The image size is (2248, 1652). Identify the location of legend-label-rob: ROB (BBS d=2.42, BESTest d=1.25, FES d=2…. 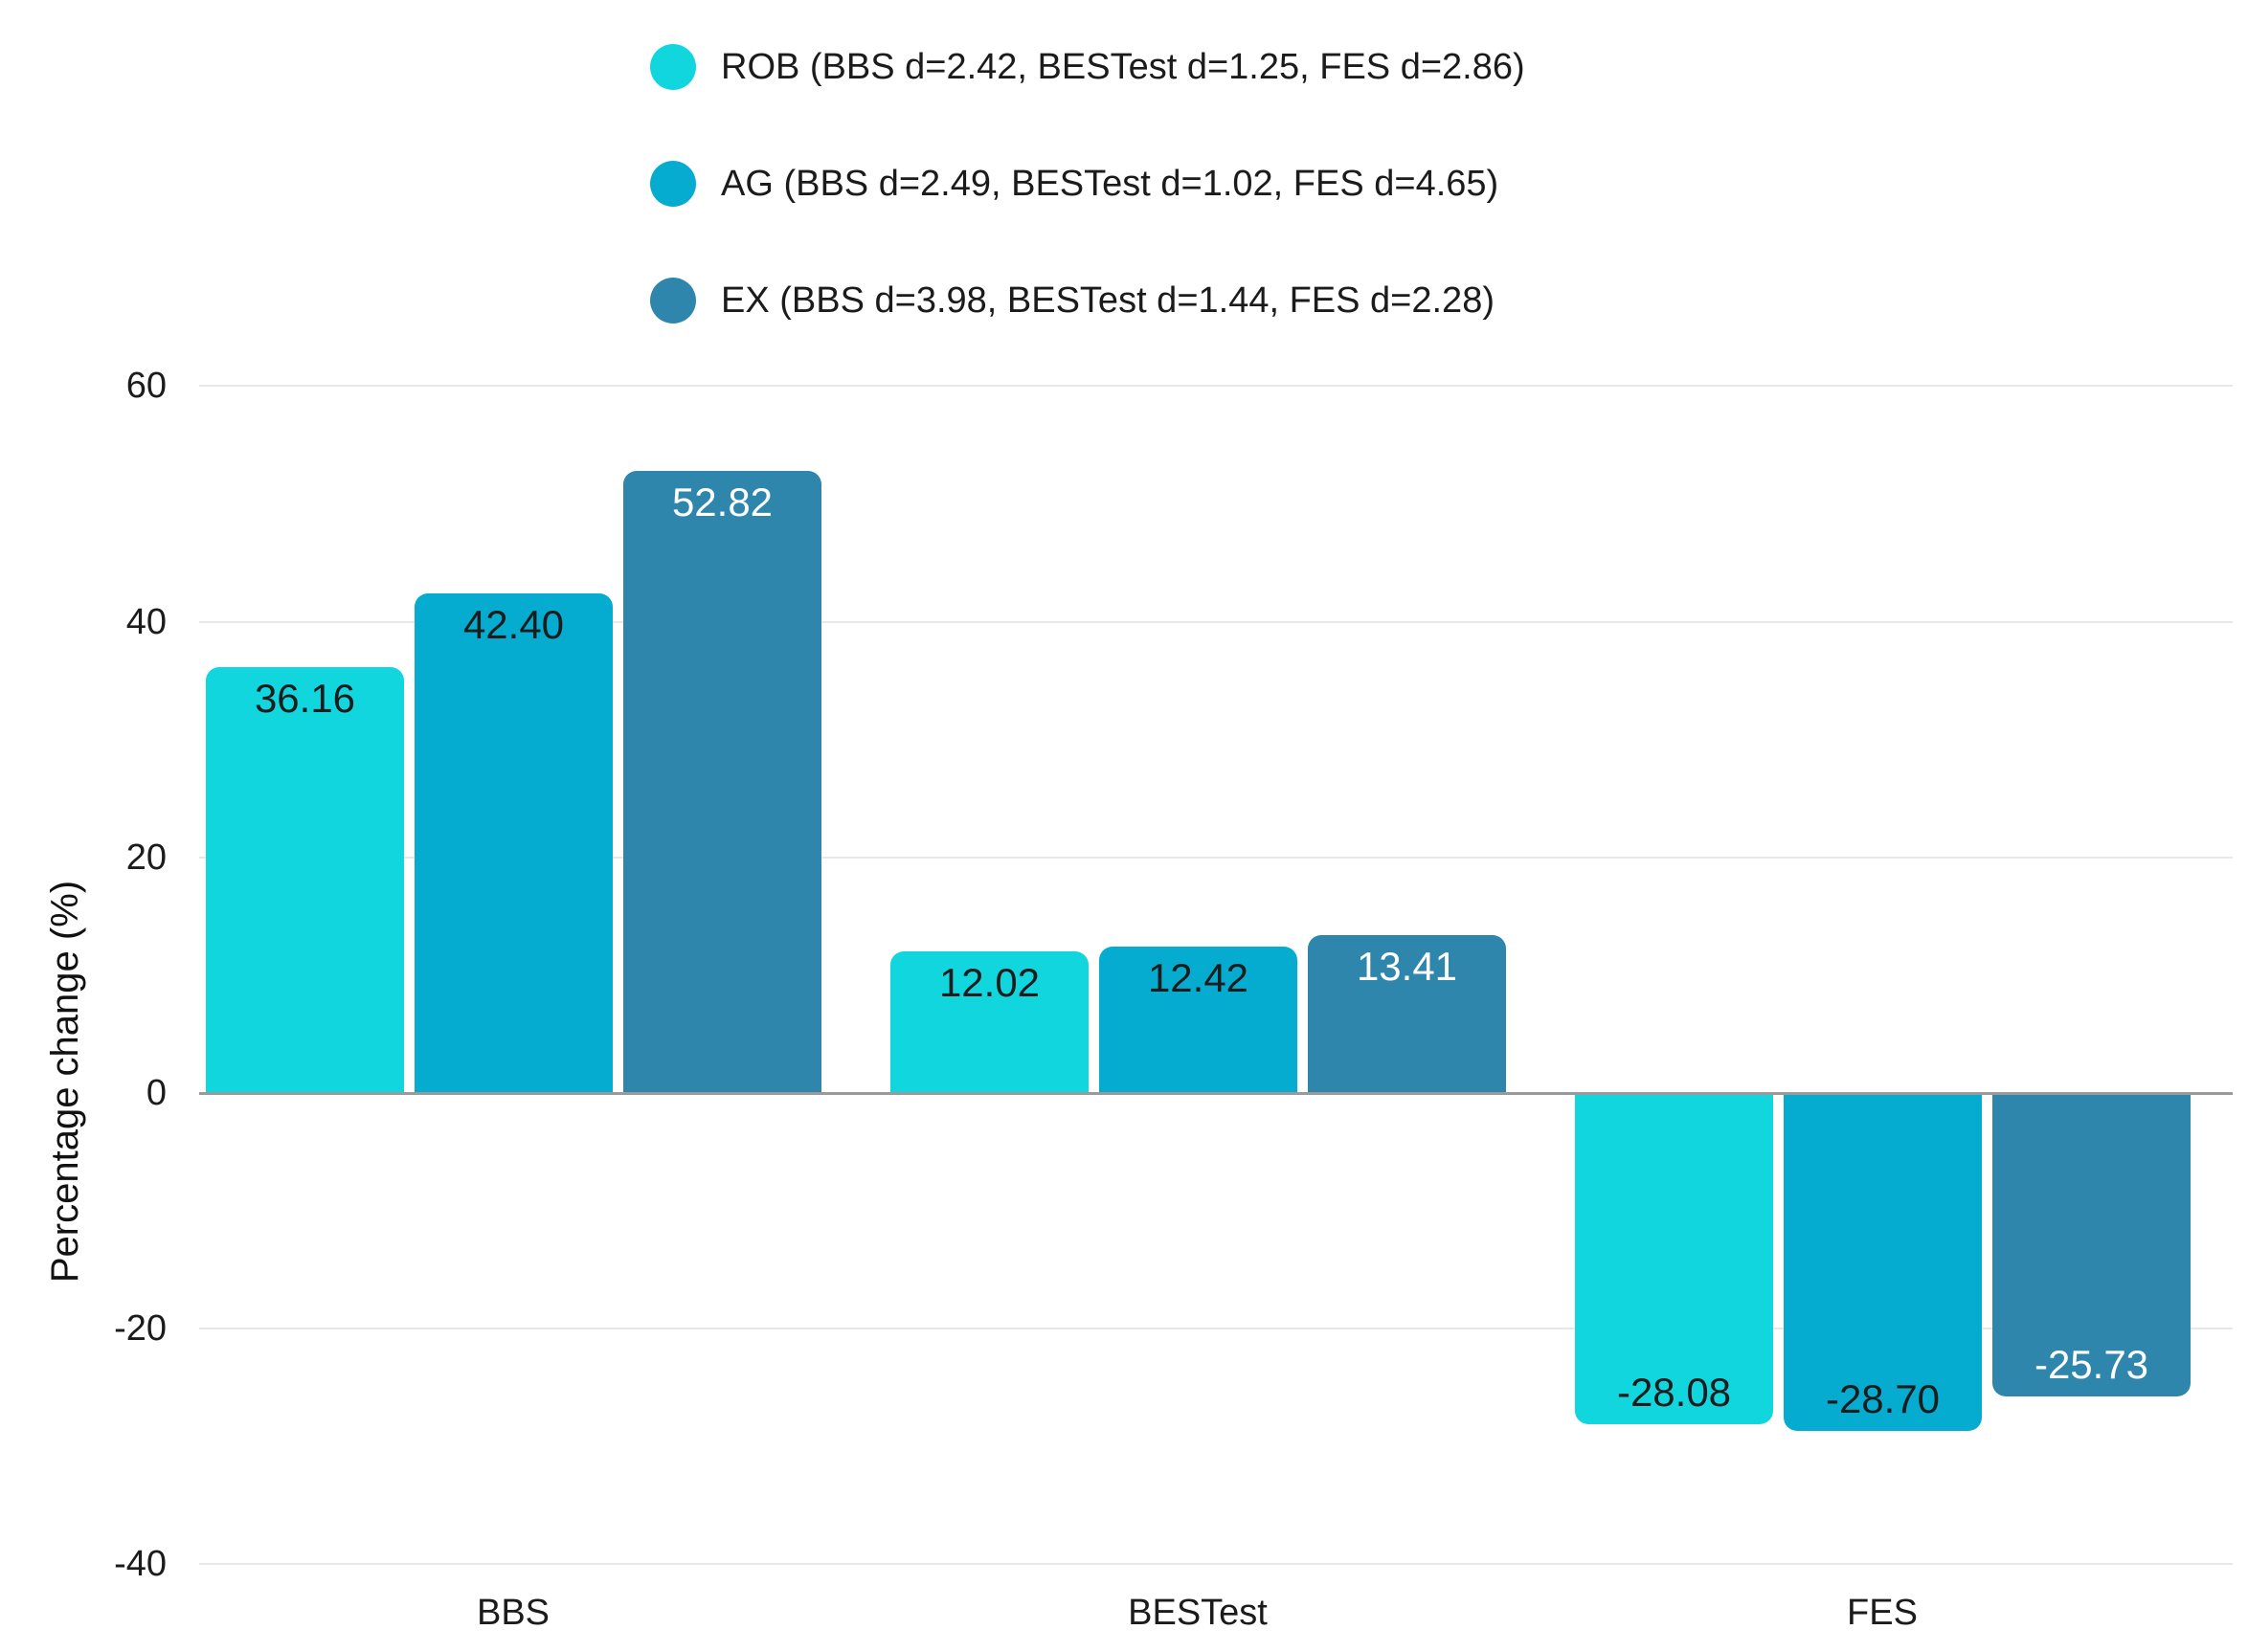
(1123, 67).